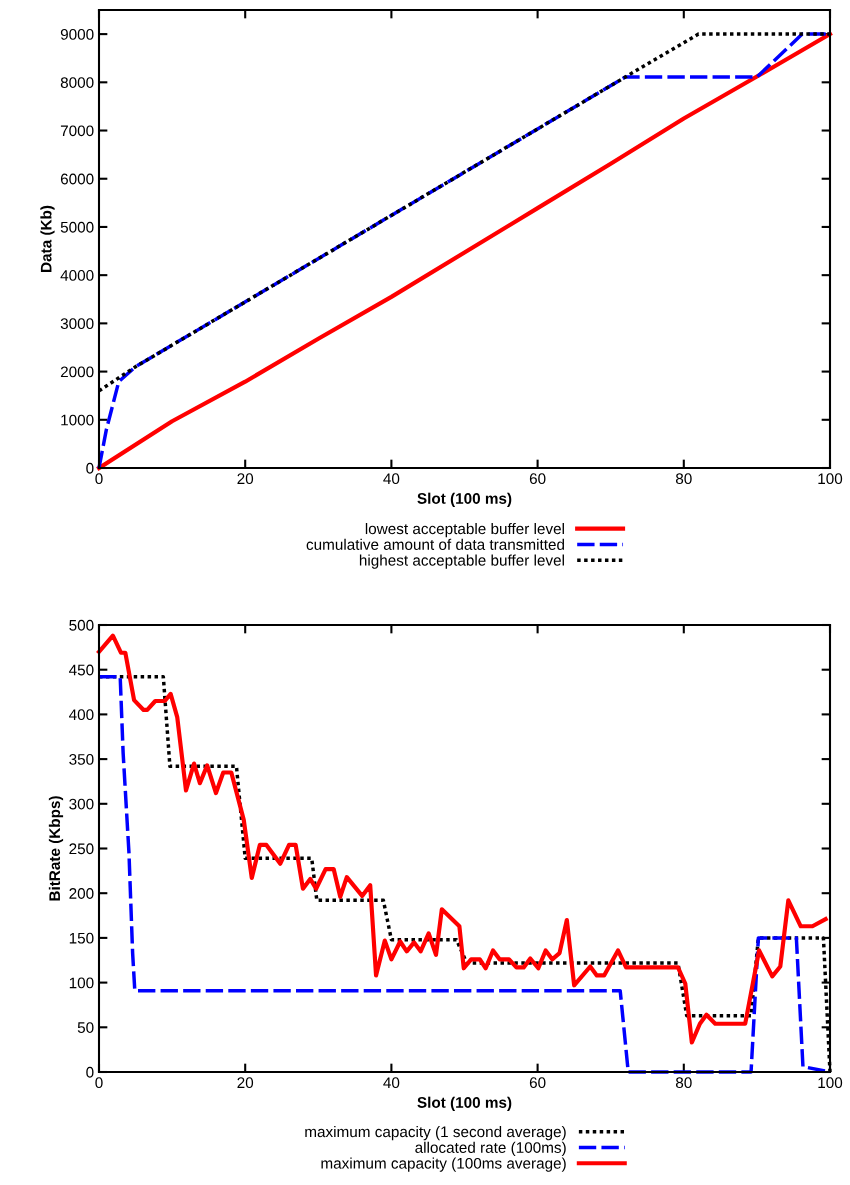  What do you see at coordinates (81, 804) in the screenshot?
I see `y-tick-label: 300` at bounding box center [81, 804].